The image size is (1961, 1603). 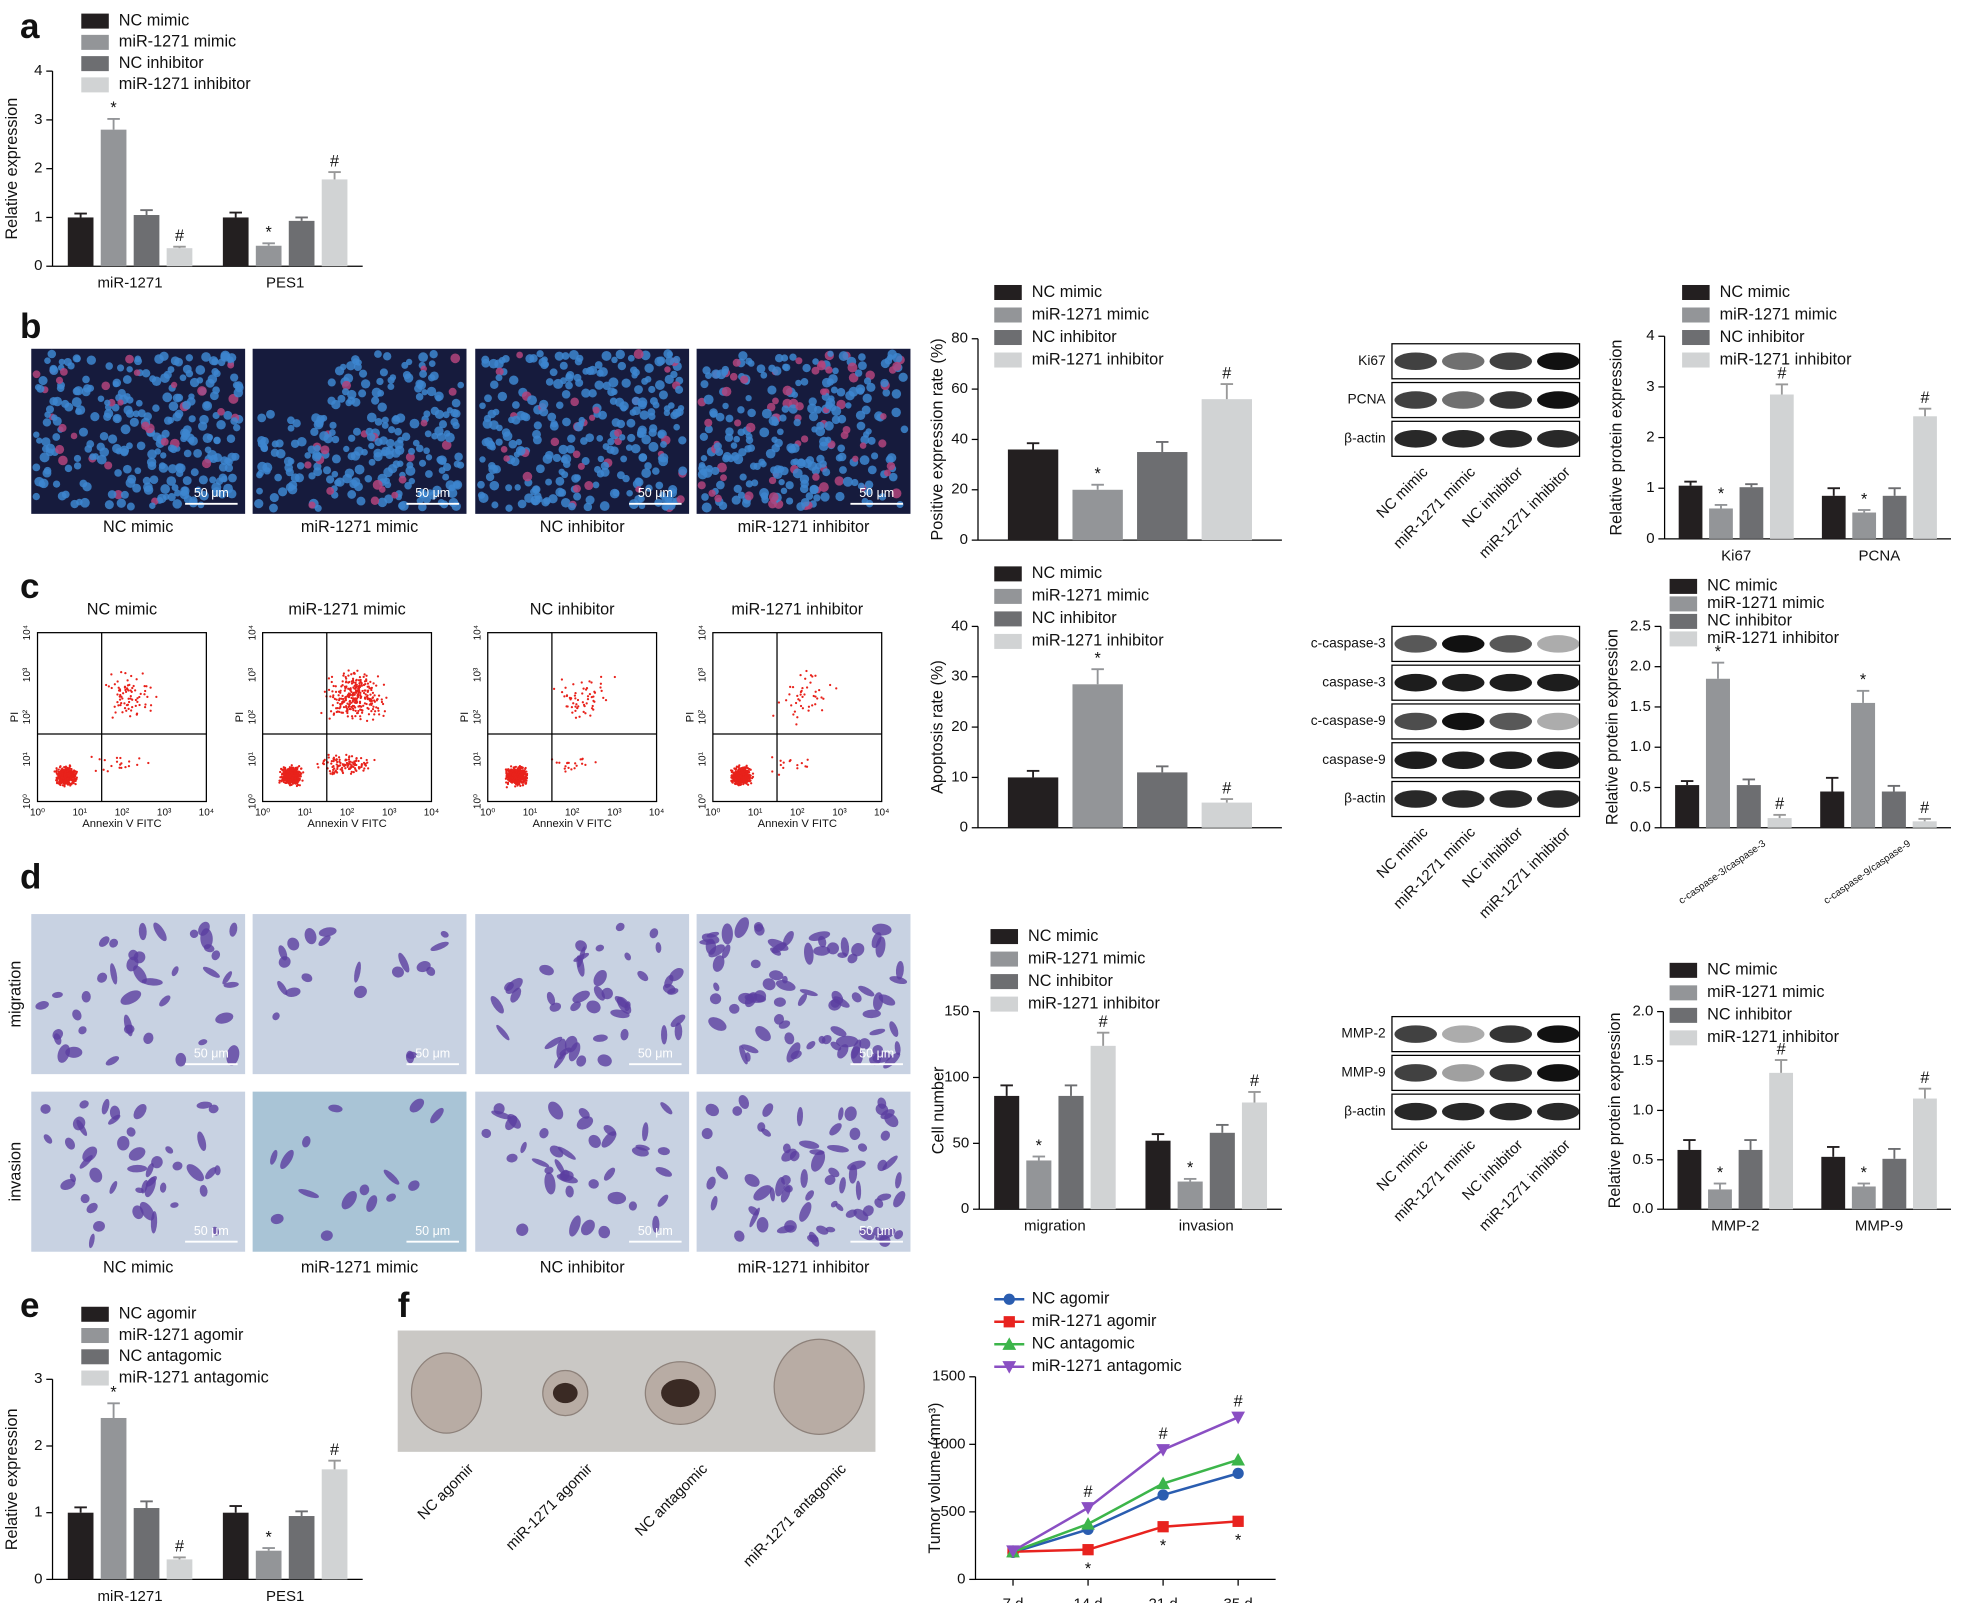 I want to click on legend-label: miR-1271 mimic, so click(x=1765, y=992).